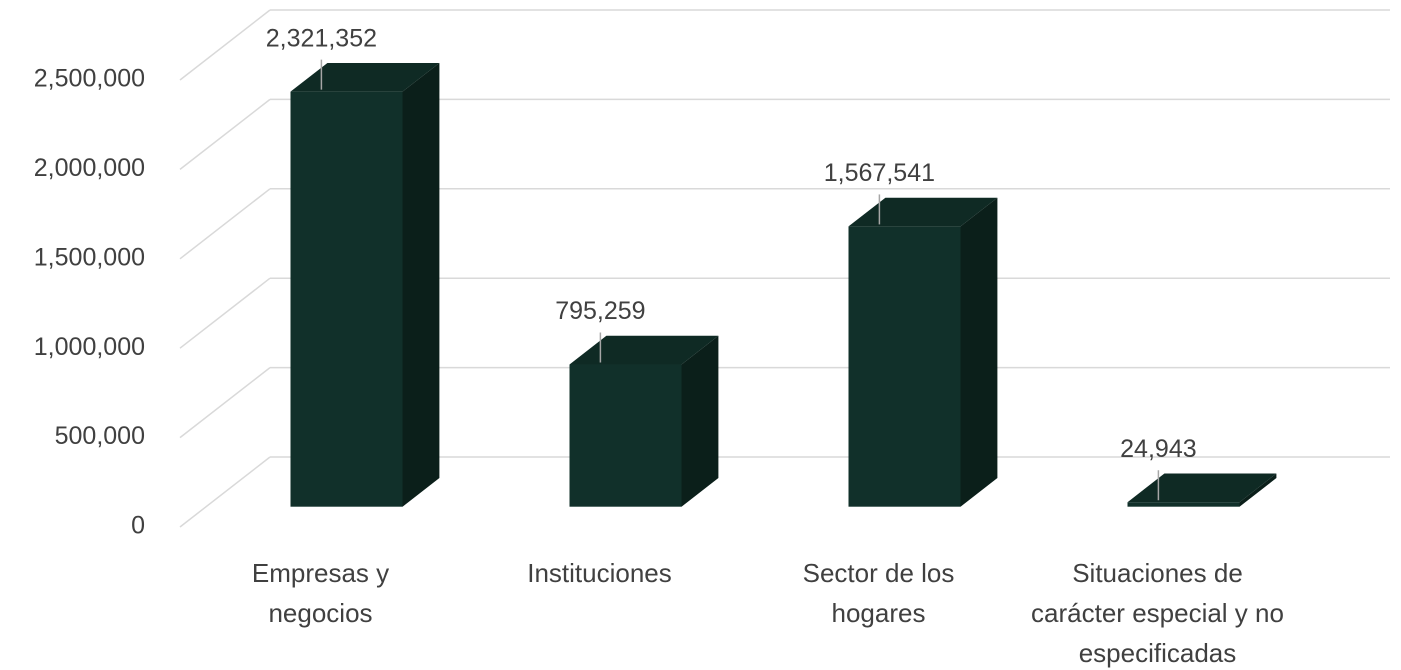 This screenshot has width=1401, height=670. Describe the element at coordinates (320, 593) in the screenshot. I see `x-tick-label: Empresas y negocios` at that location.